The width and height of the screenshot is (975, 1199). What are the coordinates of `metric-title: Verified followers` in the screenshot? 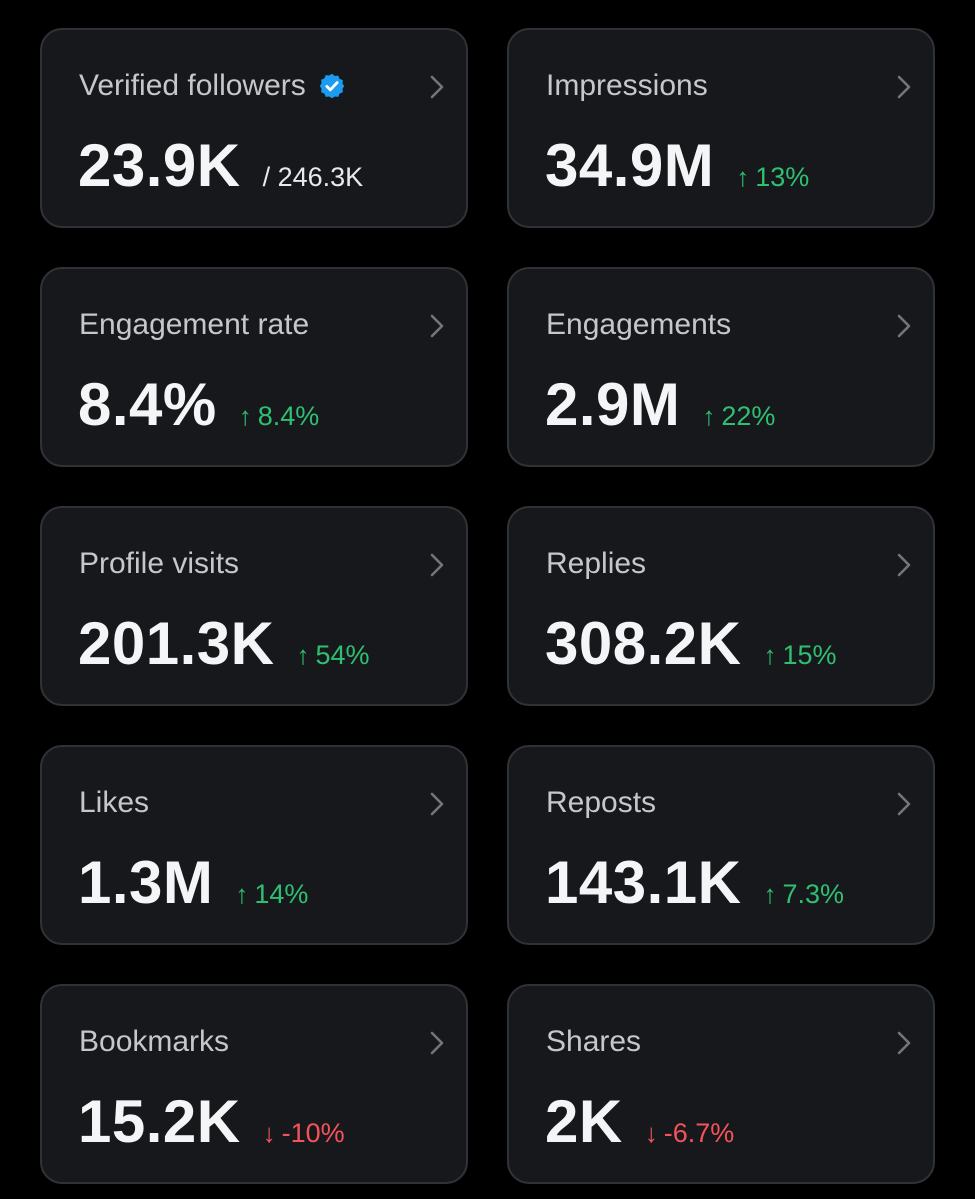 It's located at (212, 86).